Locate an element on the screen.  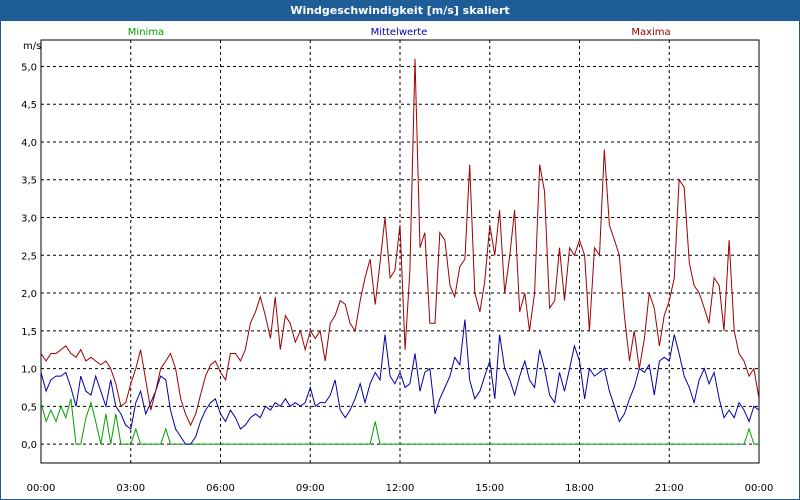
x-tick-time: 12:00 is located at coordinates (400, 488).